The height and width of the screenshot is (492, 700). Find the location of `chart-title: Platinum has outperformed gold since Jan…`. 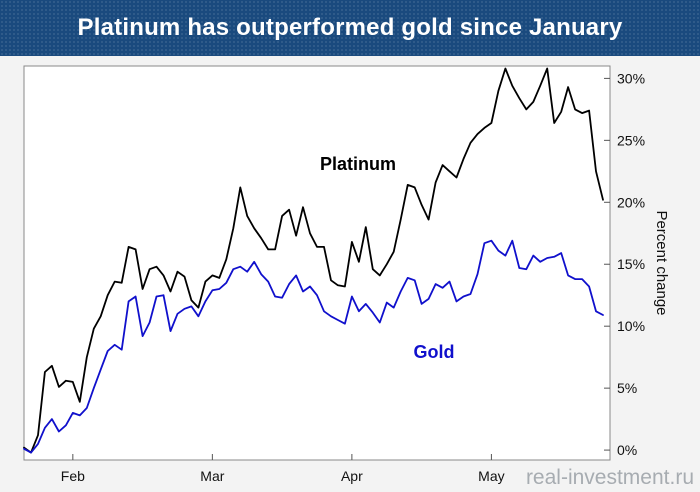

chart-title: Platinum has outperformed gold since Jan… is located at coordinates (350, 27).